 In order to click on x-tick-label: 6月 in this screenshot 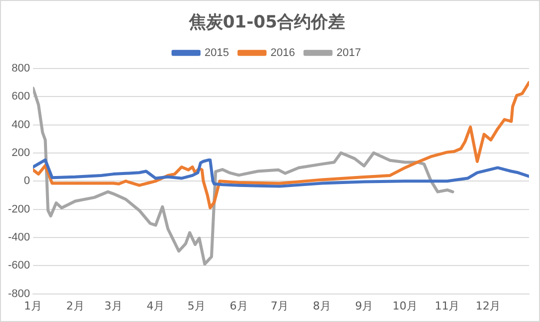, I will do `click(239, 305)`.